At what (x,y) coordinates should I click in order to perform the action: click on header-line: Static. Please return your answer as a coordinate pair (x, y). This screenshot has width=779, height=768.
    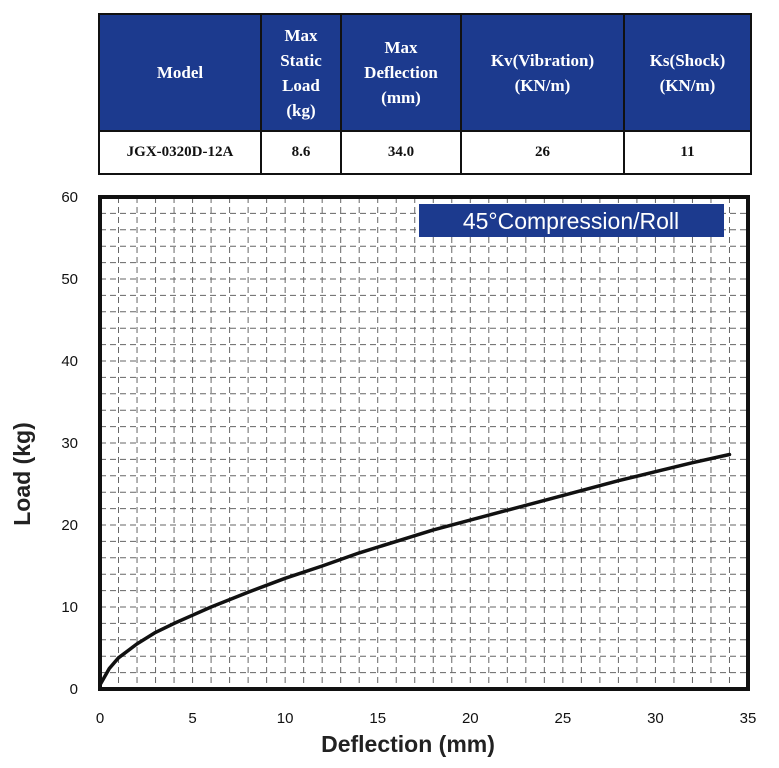
    Looking at the image, I should click on (301, 60).